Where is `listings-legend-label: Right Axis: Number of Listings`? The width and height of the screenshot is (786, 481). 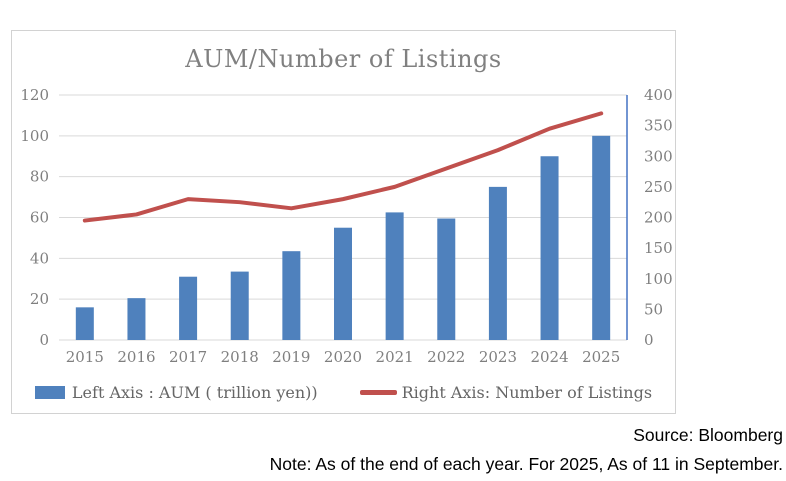 listings-legend-label: Right Axis: Number of Listings is located at coordinates (527, 392).